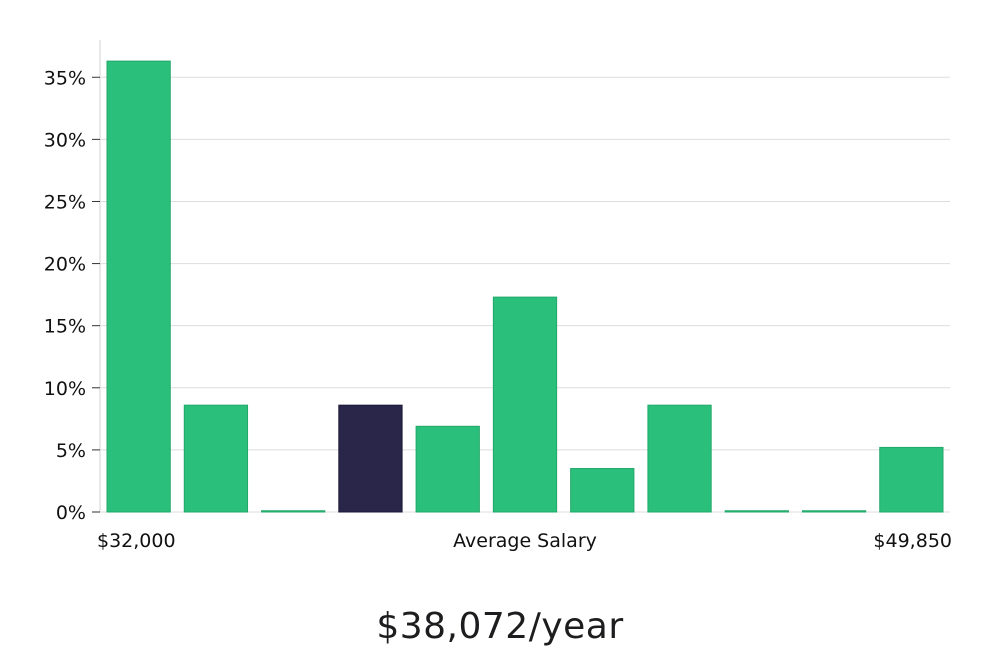 The image size is (1000, 660). I want to click on y-tick-label: 30%, so click(65, 140).